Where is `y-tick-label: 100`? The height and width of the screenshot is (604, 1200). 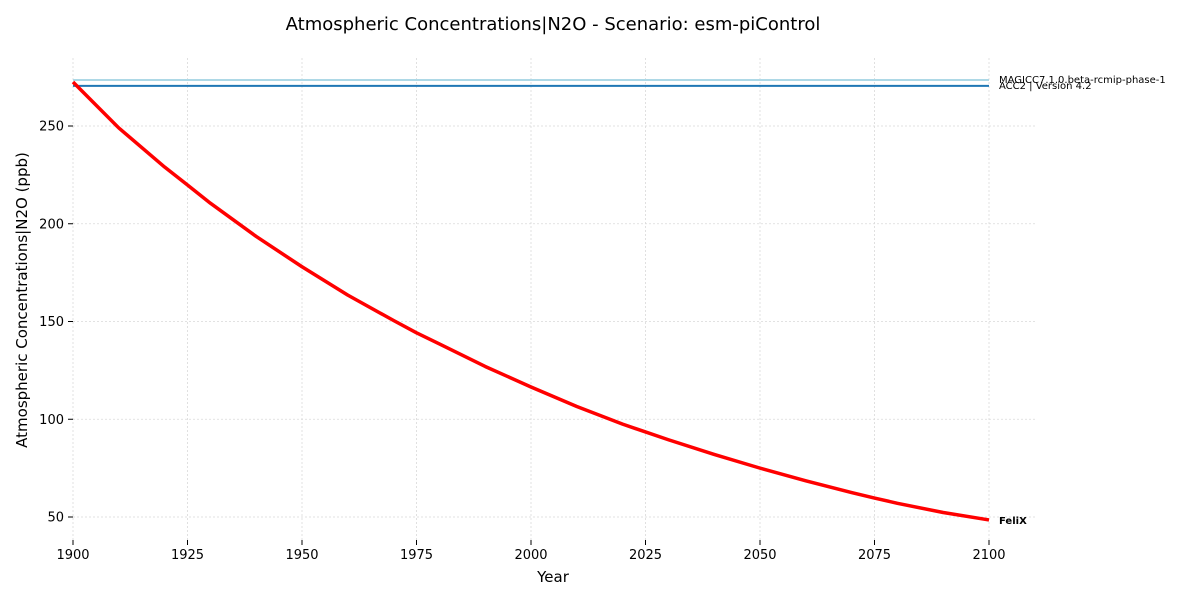
y-tick-label: 100 is located at coordinates (51, 420).